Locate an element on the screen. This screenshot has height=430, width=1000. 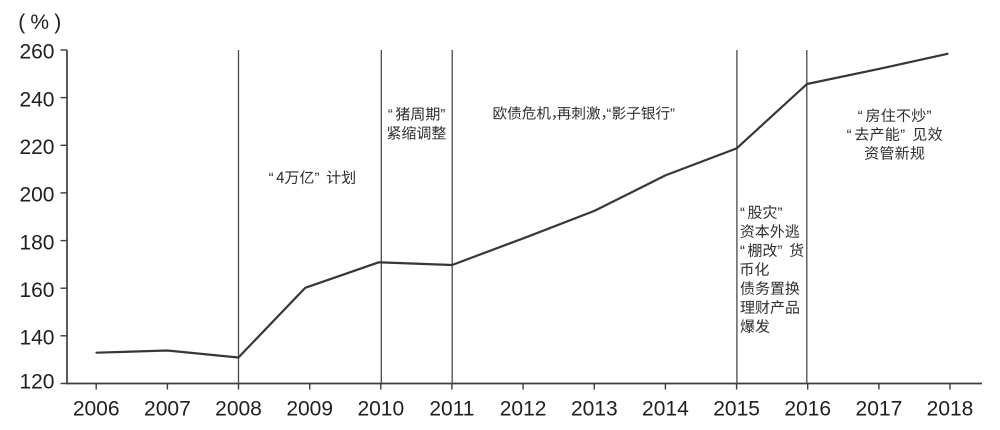
svg-text: 2012 is located at coordinates (523, 409).